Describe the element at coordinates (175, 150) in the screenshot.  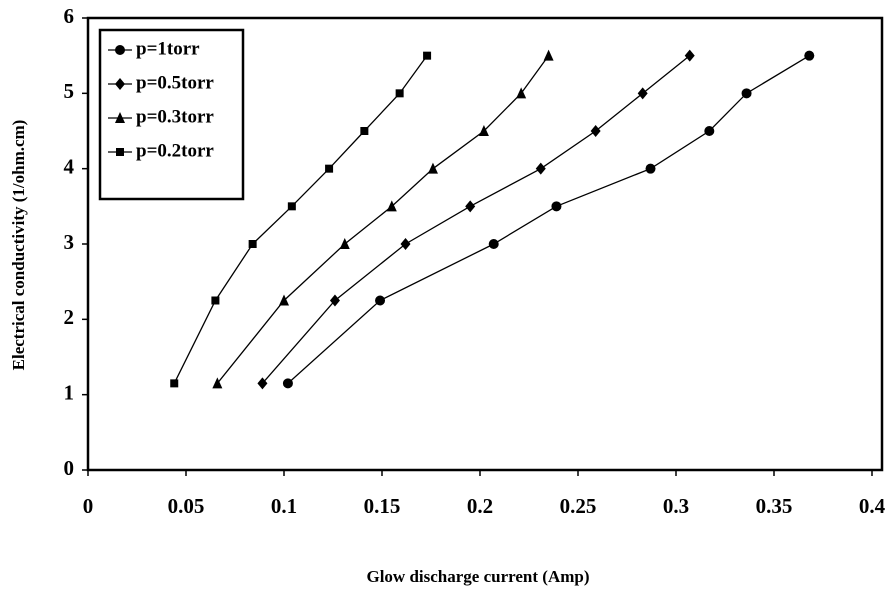
I see `legend-label: p=0.2torr` at that location.